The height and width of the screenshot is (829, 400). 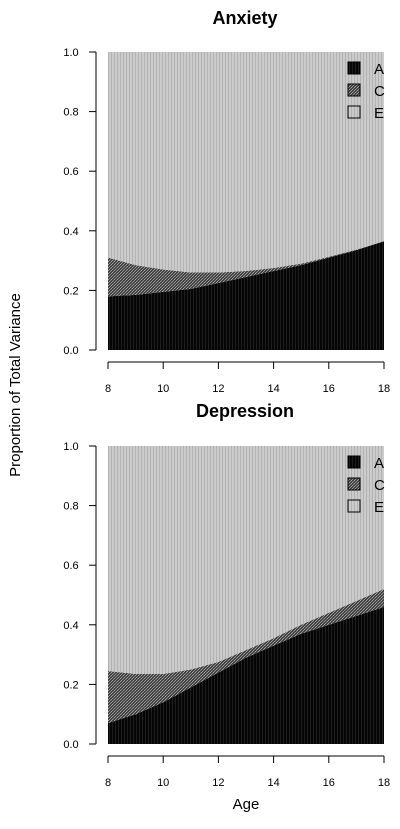 What do you see at coordinates (15, 385) in the screenshot?
I see `y-axis-title: Proportion of Total Variance` at bounding box center [15, 385].